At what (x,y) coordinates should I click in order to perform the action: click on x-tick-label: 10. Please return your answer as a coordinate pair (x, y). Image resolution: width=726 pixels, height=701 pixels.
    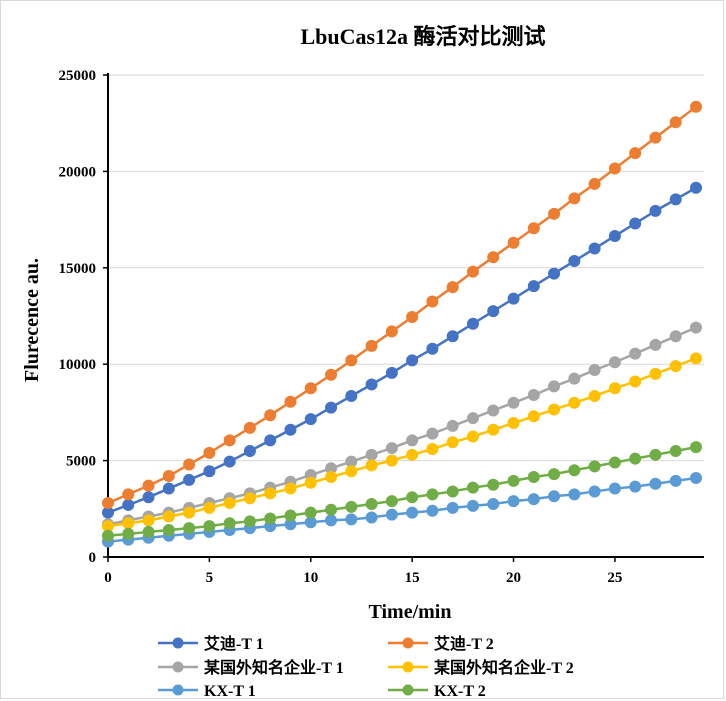
    Looking at the image, I should click on (310, 578).